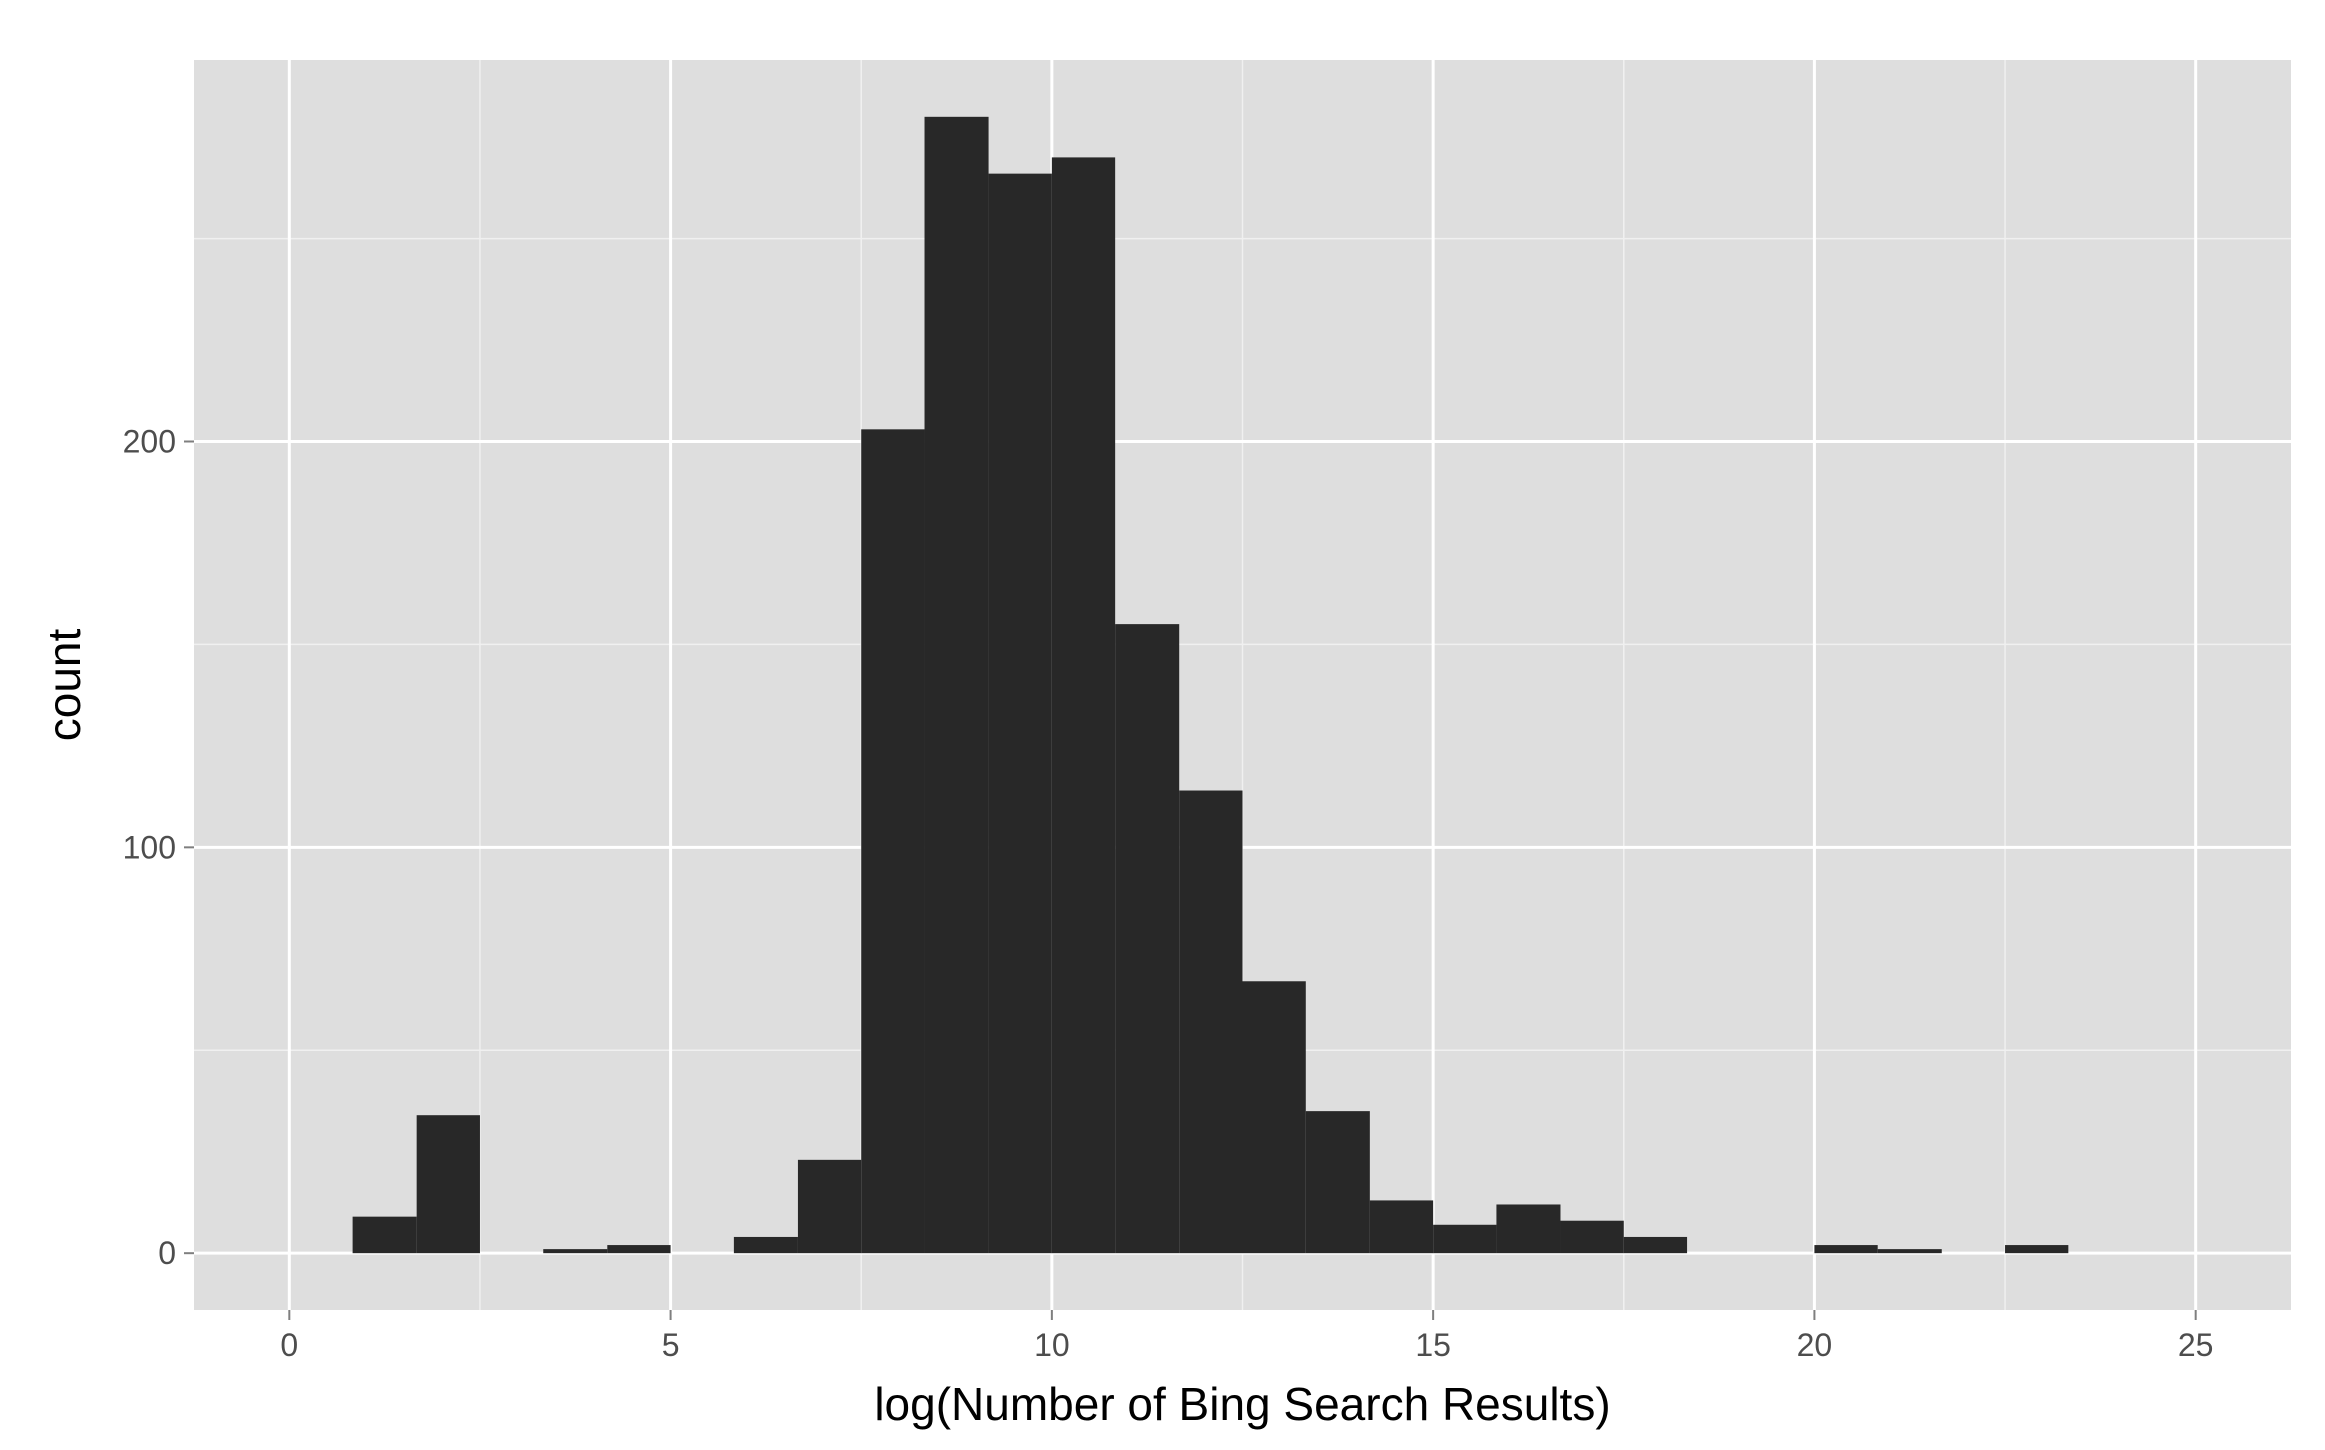 The height and width of the screenshot is (1450, 2325). Describe the element at coordinates (1052, 1345) in the screenshot. I see `x-tick-label: 10` at that location.